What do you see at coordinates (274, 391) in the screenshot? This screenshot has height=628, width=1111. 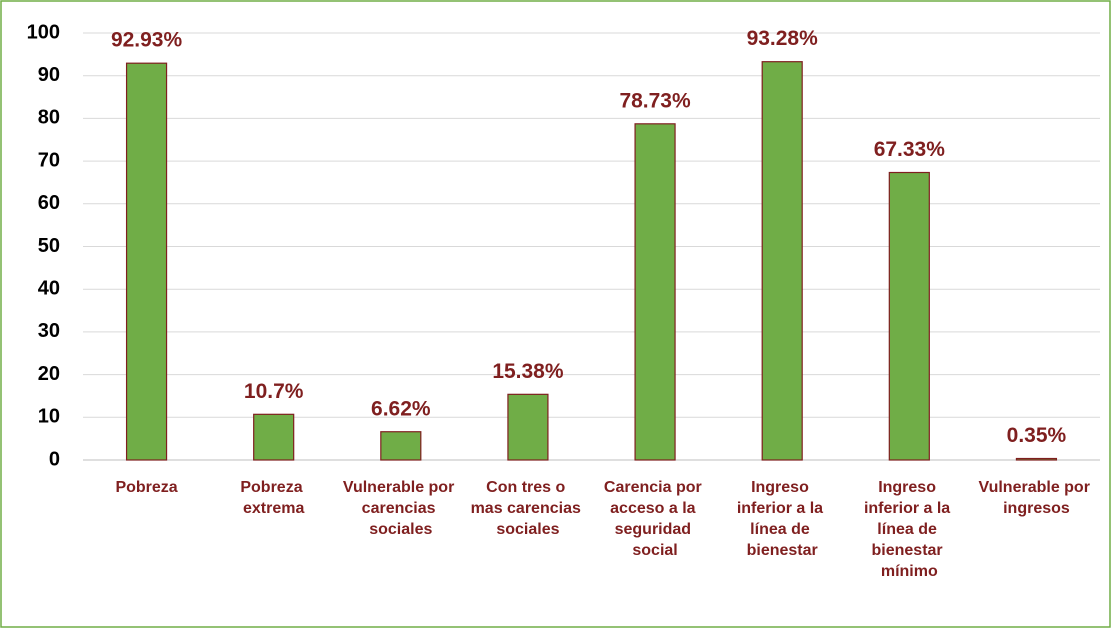 I see `value-label: 10.7%` at bounding box center [274, 391].